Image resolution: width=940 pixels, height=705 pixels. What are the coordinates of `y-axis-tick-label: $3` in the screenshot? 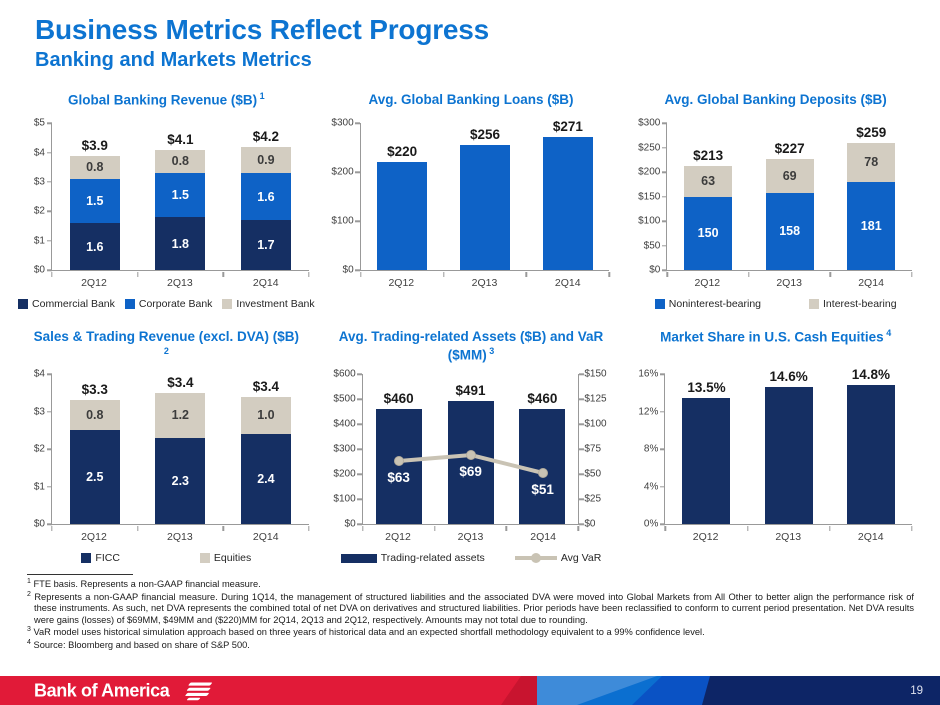 It's located at (39, 412).